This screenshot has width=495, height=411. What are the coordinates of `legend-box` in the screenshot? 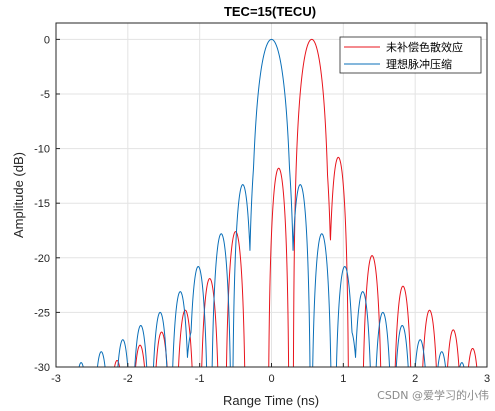 It's located at (410, 55).